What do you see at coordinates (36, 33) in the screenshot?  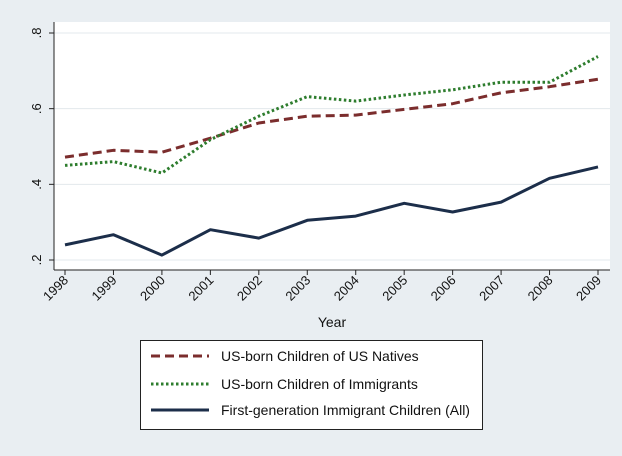 I see `y-tick-label: .8` at bounding box center [36, 33].